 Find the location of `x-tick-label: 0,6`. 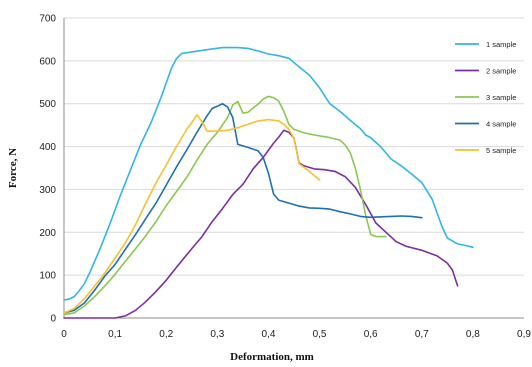

x-tick-label: 0,6 is located at coordinates (371, 334).